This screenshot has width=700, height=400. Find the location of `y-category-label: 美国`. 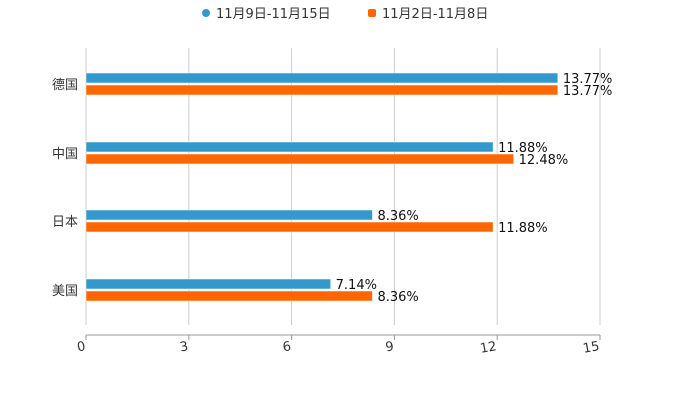

y-category-label: 美国 is located at coordinates (65, 291).